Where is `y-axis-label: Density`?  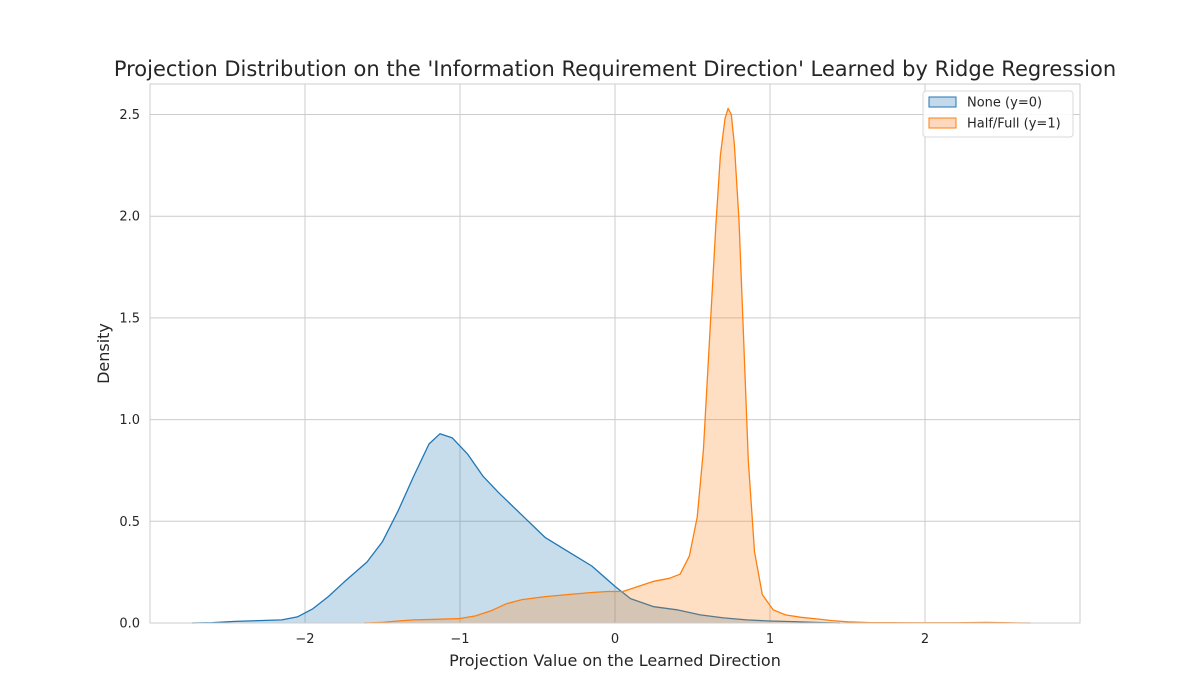
y-axis-label: Density is located at coordinates (103, 353).